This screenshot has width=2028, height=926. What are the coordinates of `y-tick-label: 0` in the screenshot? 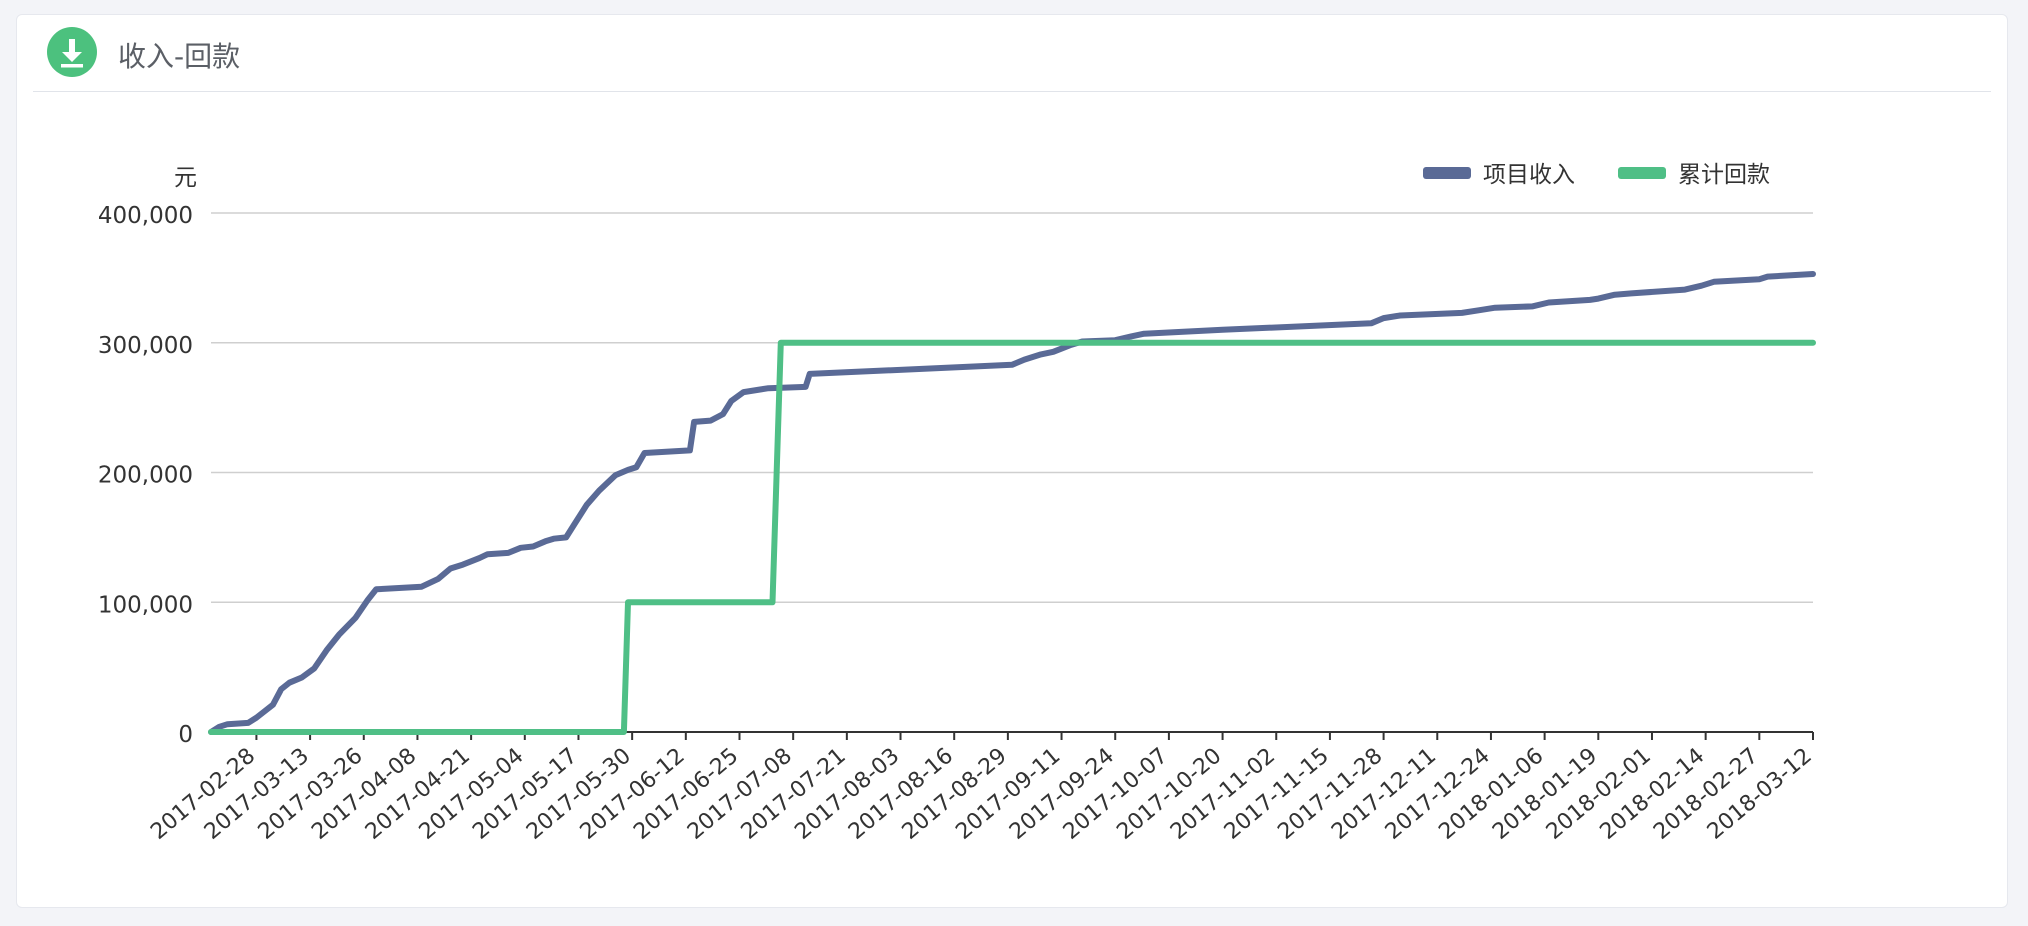 It's located at (185, 735).